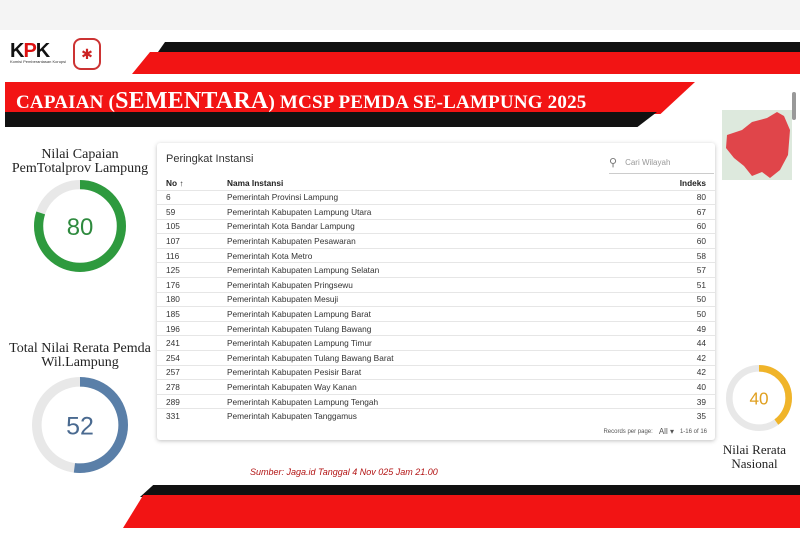 The height and width of the screenshot is (543, 800). Describe the element at coordinates (192, 241) in the screenshot. I see `cell-rank: 107` at that location.